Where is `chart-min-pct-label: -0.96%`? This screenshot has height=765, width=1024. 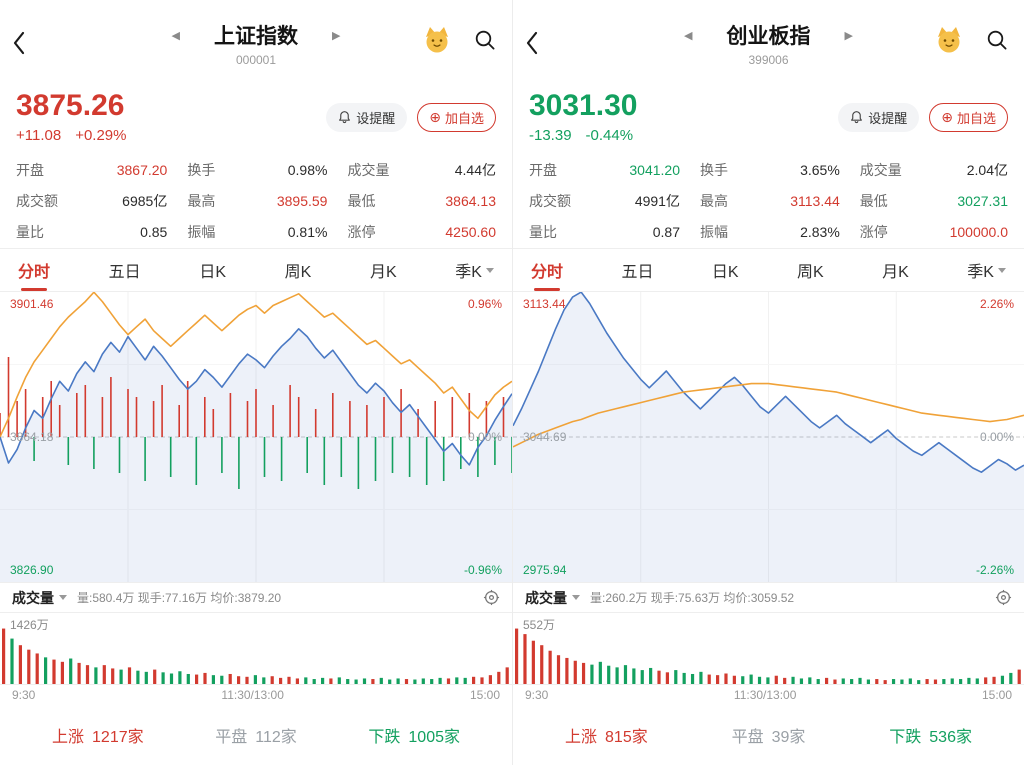
chart-min-pct-label: -0.96% is located at coordinates (482, 570).